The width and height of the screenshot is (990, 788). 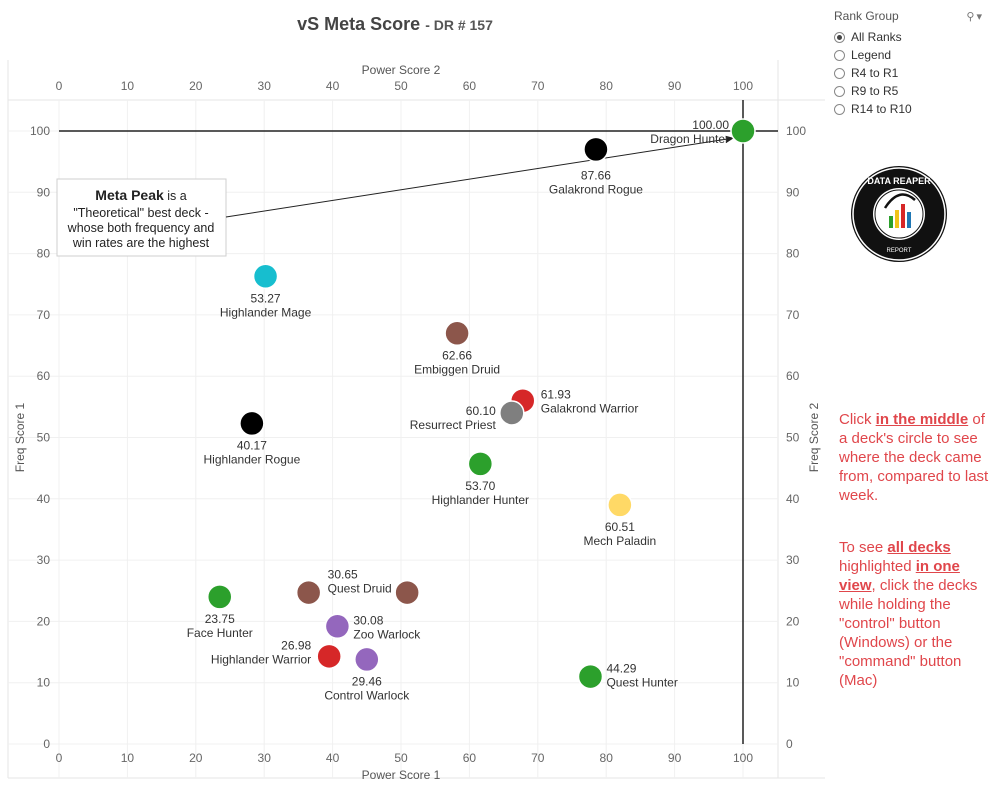 I want to click on deck-name-label: Highlander Hunter, so click(x=480, y=500).